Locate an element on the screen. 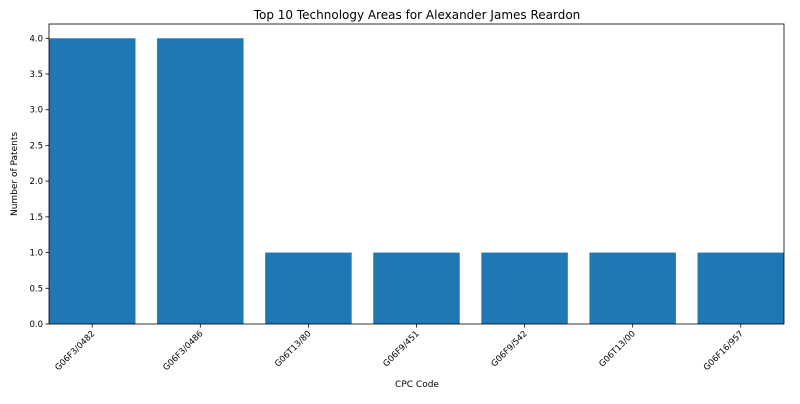 This screenshot has width=800, height=404. y-tick-label-4: 2.0 is located at coordinates (36, 182).